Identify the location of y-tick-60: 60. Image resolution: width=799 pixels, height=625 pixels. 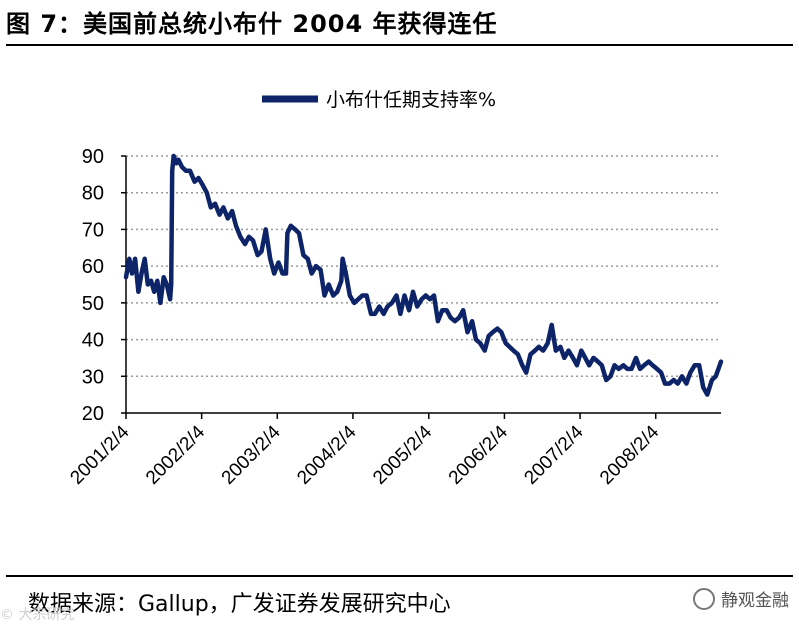
(93, 267).